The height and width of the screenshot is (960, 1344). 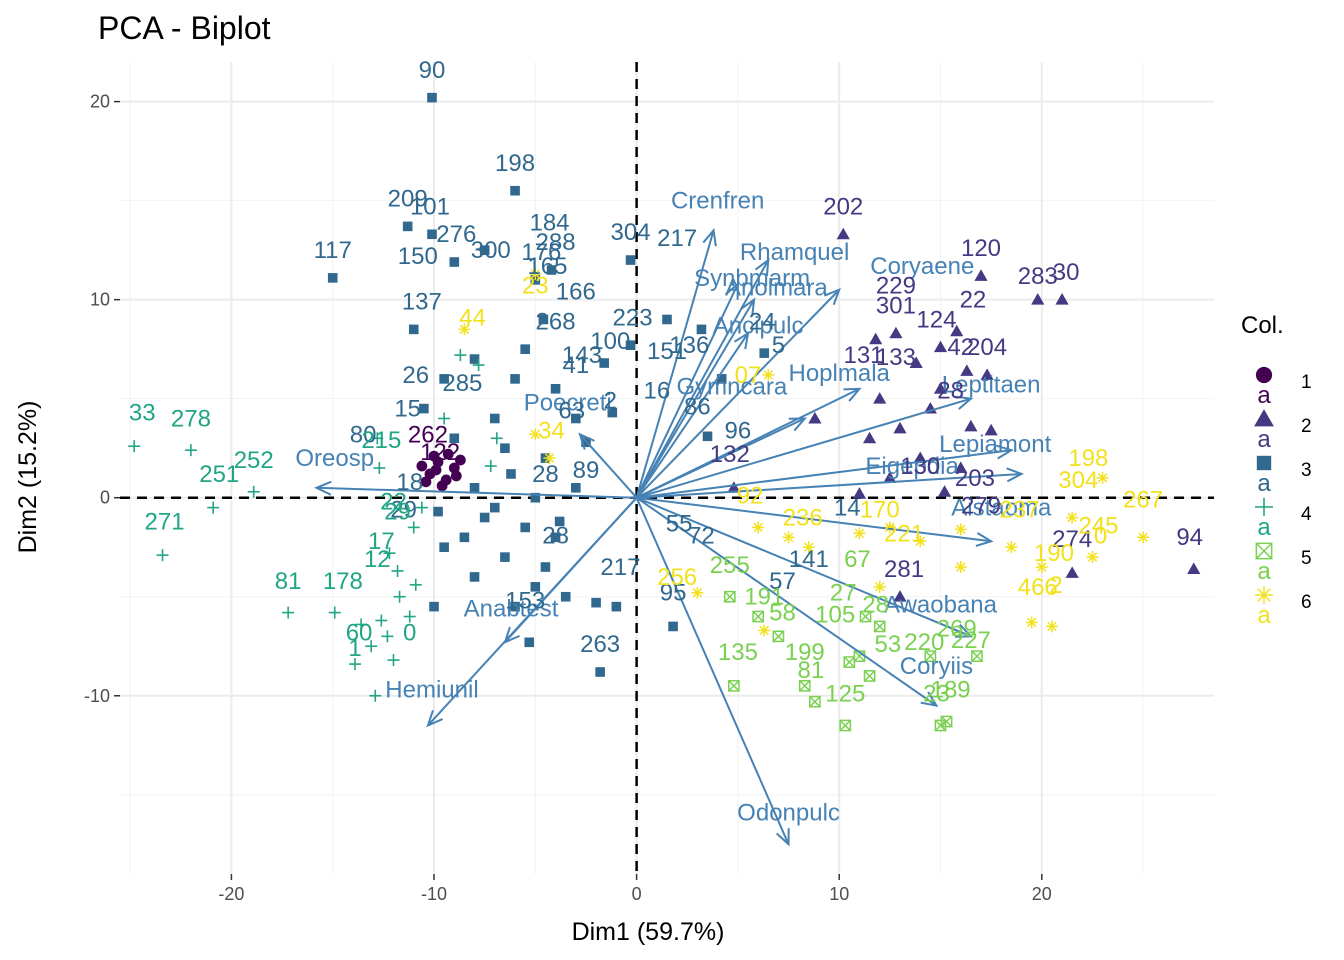 What do you see at coordinates (105, 498) in the screenshot?
I see `y-tick-label: 0` at bounding box center [105, 498].